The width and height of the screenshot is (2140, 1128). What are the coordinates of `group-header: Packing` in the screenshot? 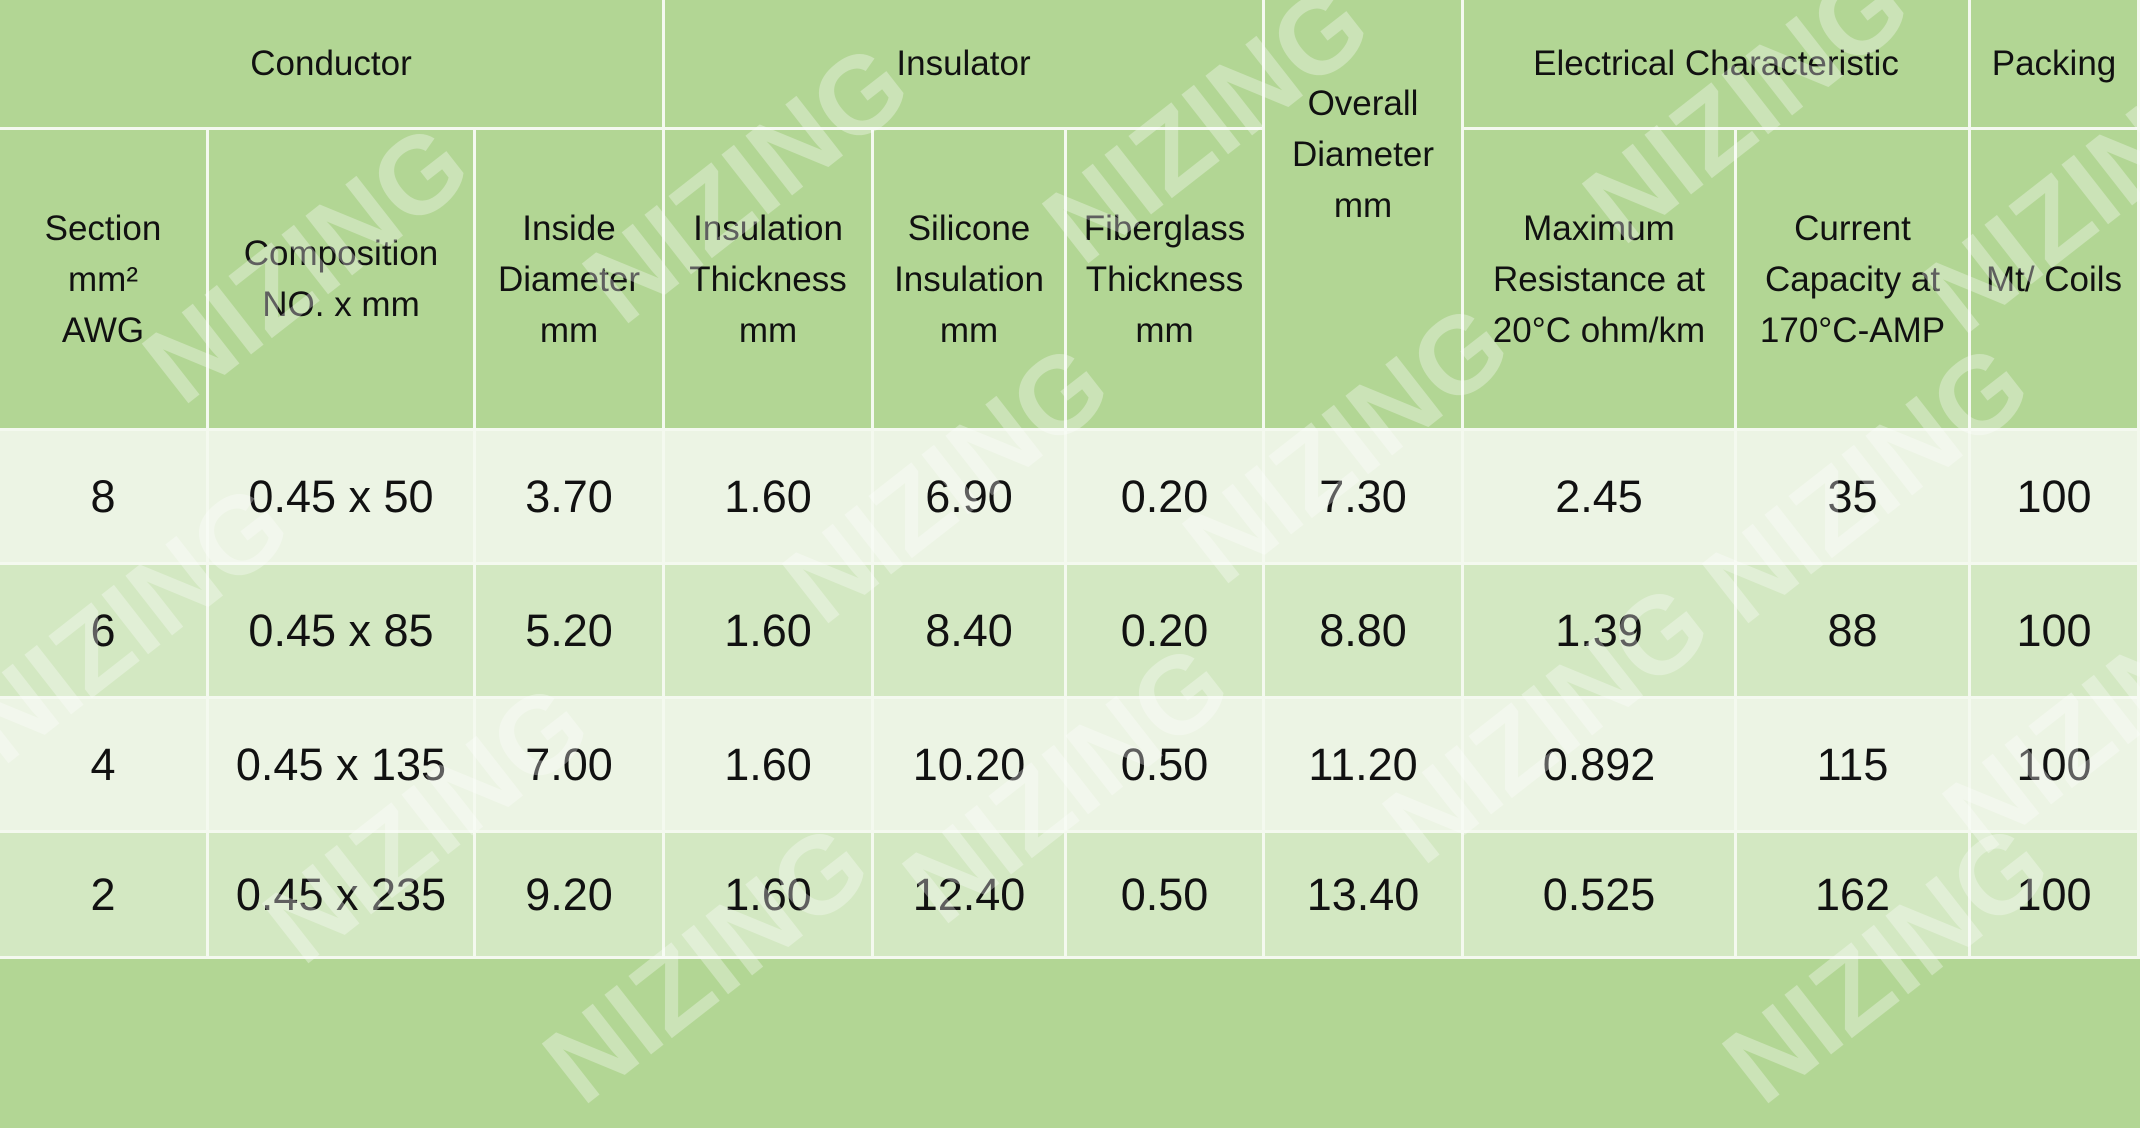 It's located at (2055, 65).